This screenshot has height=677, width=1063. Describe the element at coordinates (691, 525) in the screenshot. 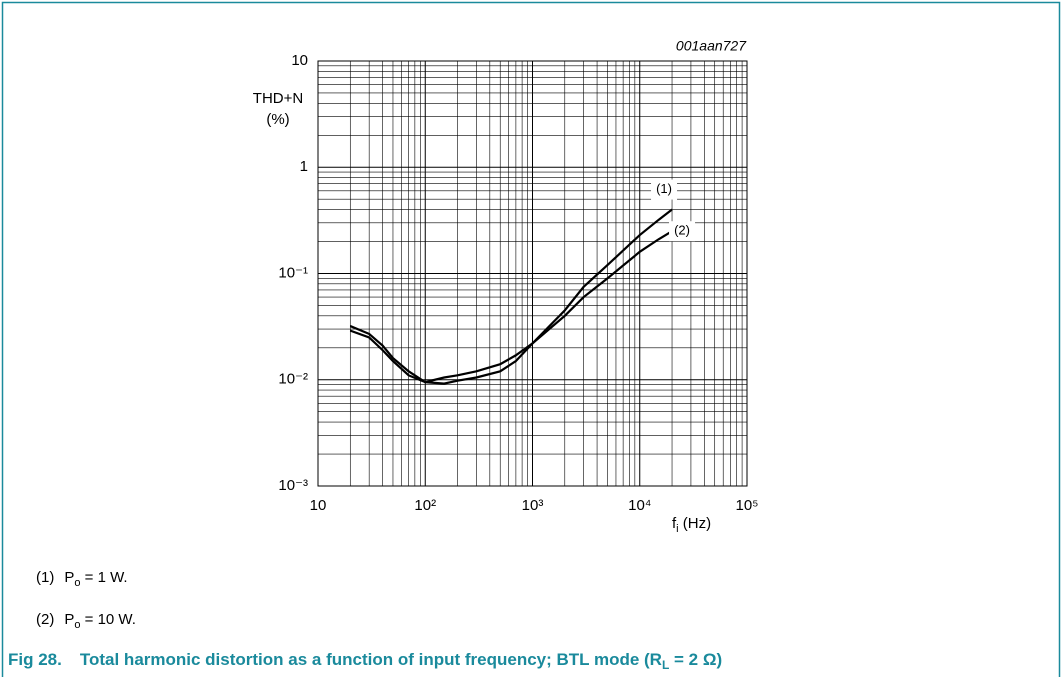

I see `x-axis-label: fi (Hz)` at that location.